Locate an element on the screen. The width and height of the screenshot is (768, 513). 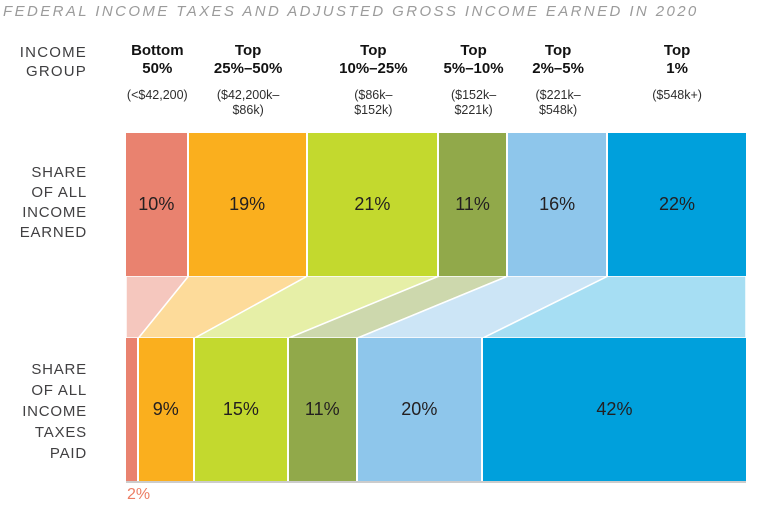
bottom50-taxes-outside-label: 2% is located at coordinates (139, 494).